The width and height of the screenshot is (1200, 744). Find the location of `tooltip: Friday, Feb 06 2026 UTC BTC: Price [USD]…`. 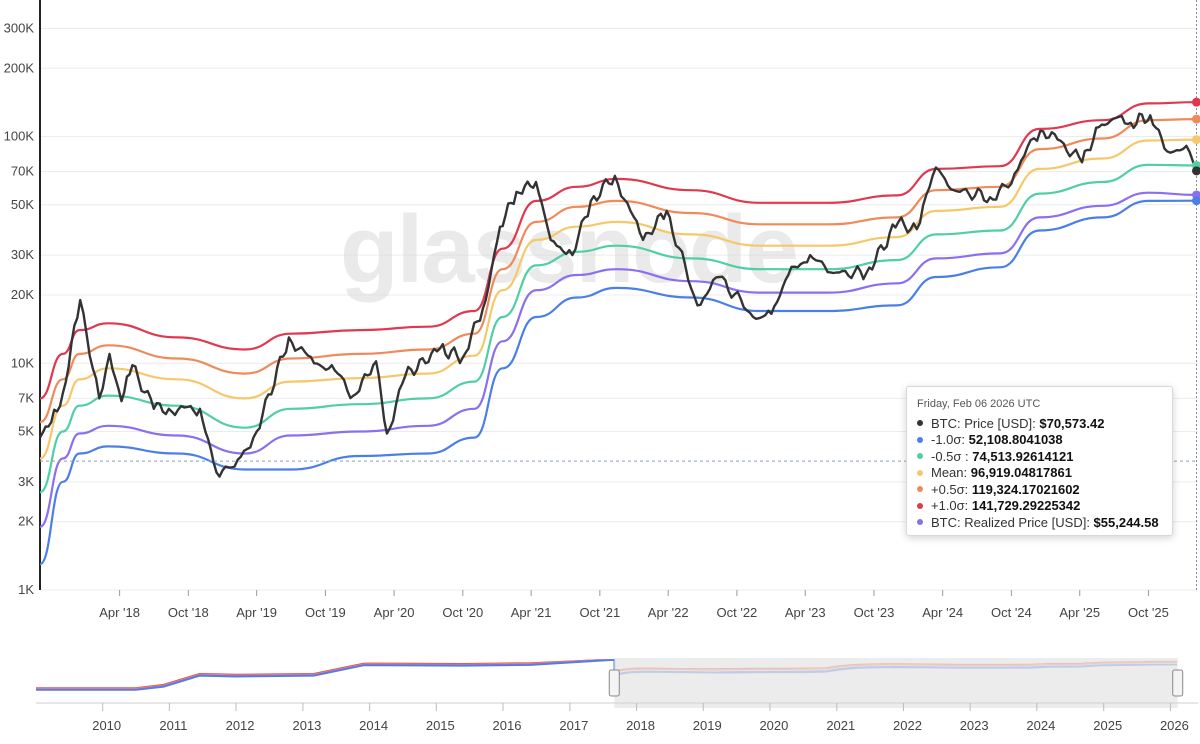

tooltip: Friday, Feb 06 2026 UTC BTC: Price [USD]… is located at coordinates (1039, 461).